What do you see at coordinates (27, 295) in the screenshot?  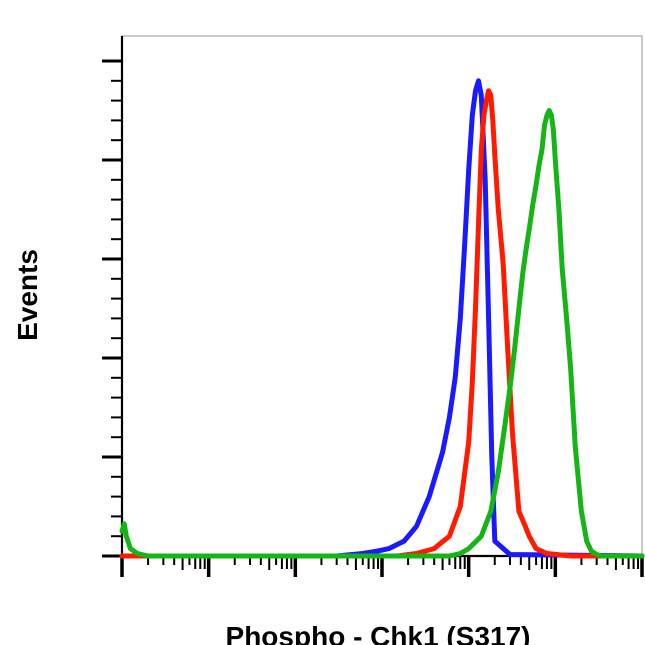 I see `y-axis-label: Events` at bounding box center [27, 295].